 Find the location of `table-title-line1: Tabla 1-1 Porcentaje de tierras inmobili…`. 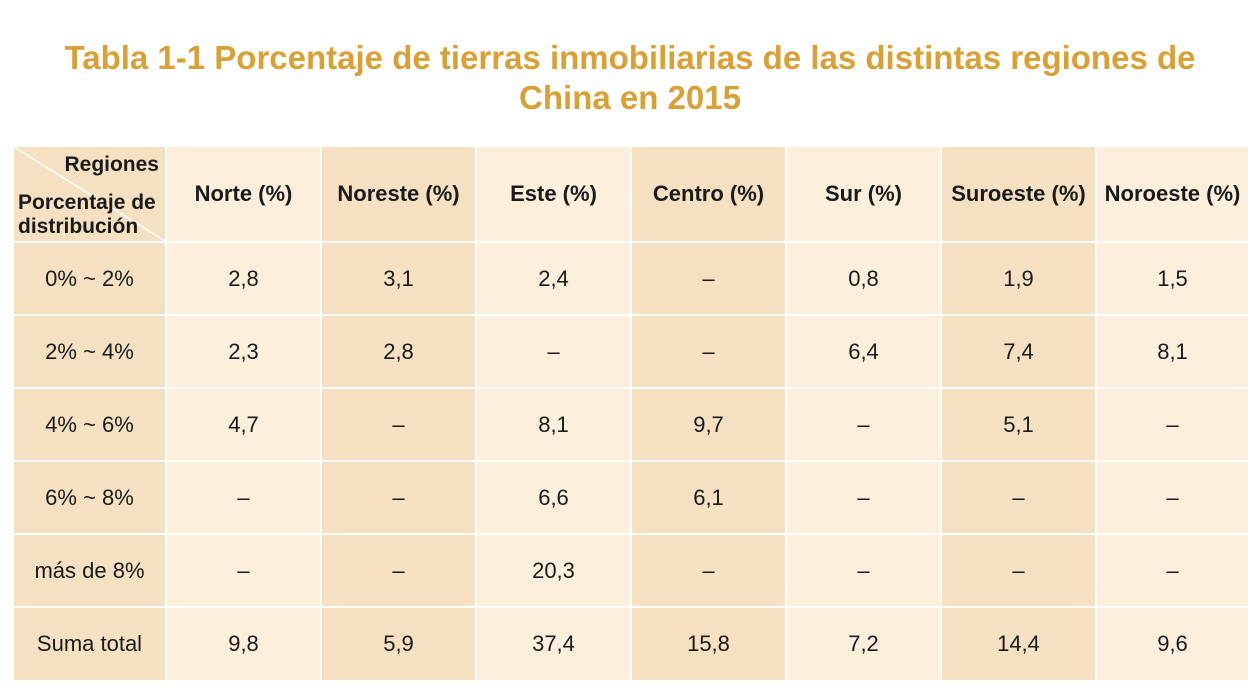

table-title-line1: Tabla 1-1 Porcentaje de tierras inmobili… is located at coordinates (630, 57).